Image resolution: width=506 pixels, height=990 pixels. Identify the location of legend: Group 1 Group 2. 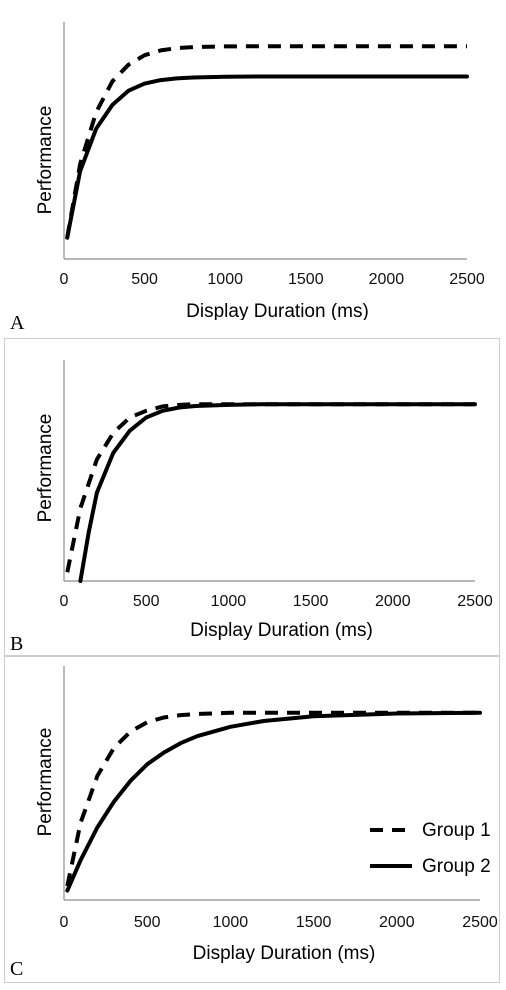
(430, 848).